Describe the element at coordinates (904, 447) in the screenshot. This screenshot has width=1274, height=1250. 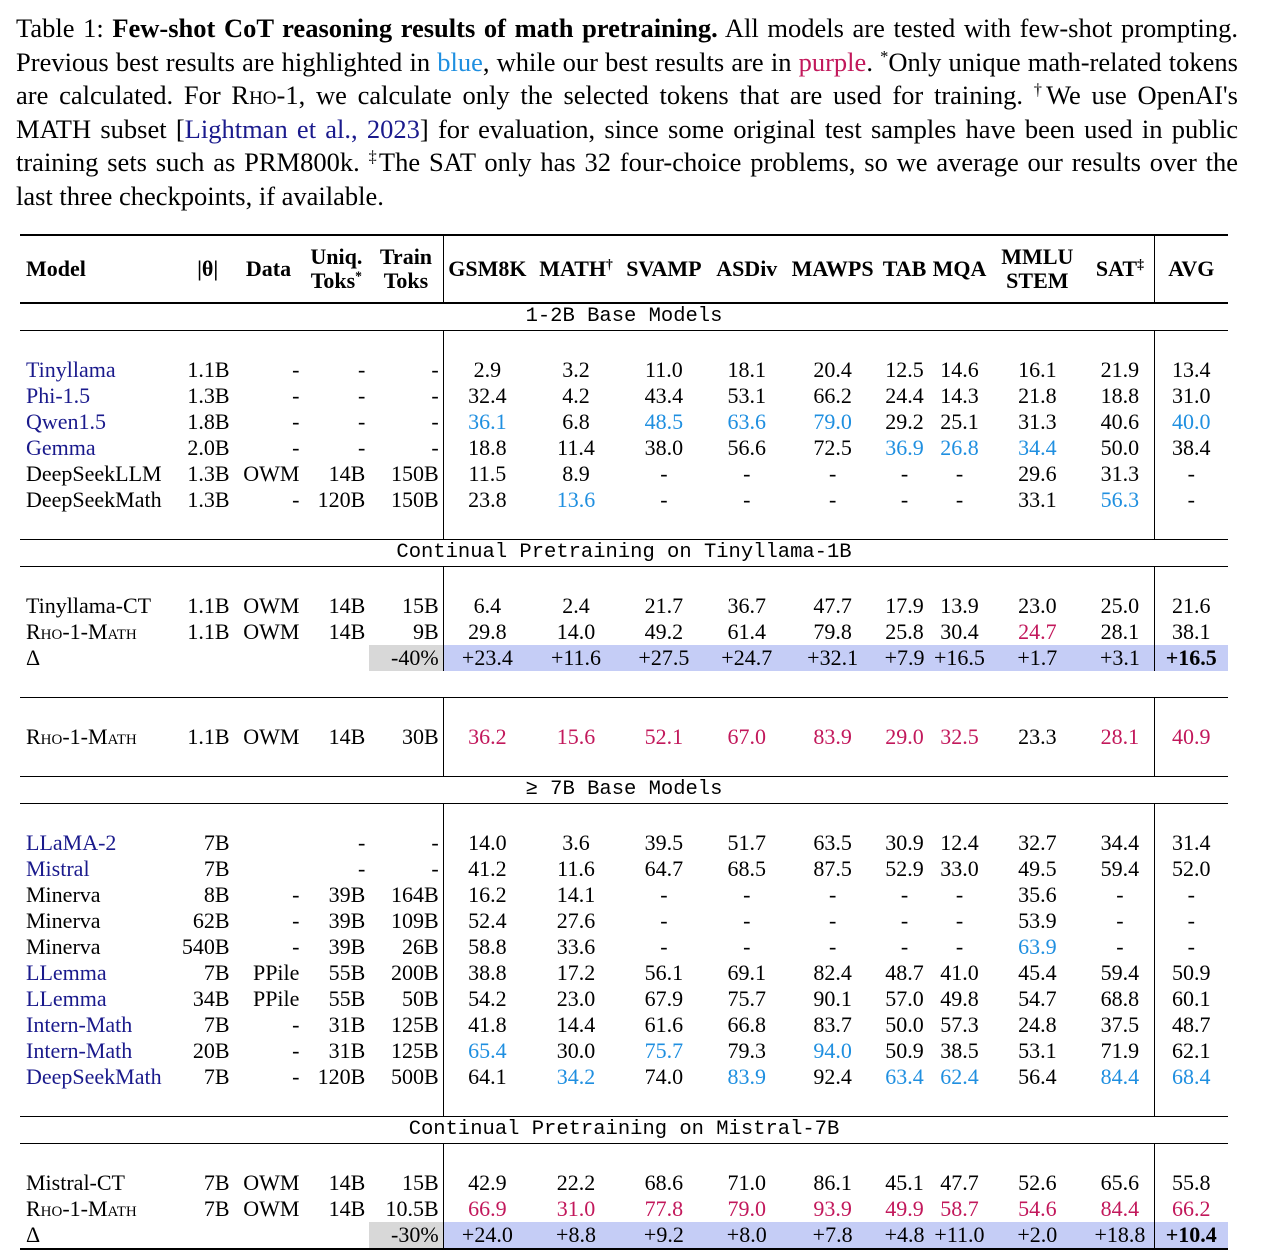
I see `cell-tab: 36.9` at that location.